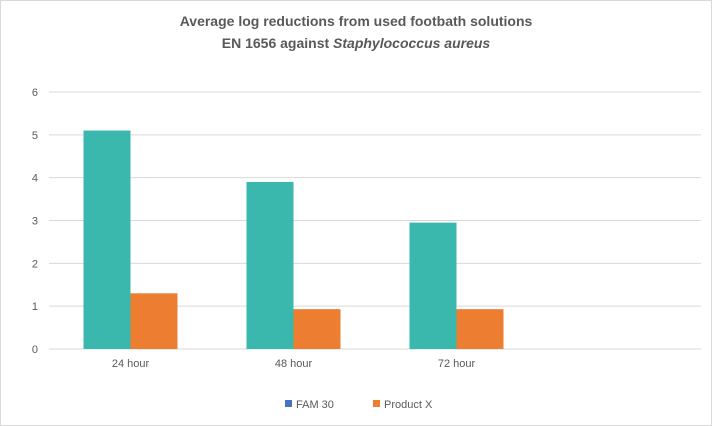  What do you see at coordinates (408, 405) in the screenshot?
I see `legend-label: Product X` at bounding box center [408, 405].